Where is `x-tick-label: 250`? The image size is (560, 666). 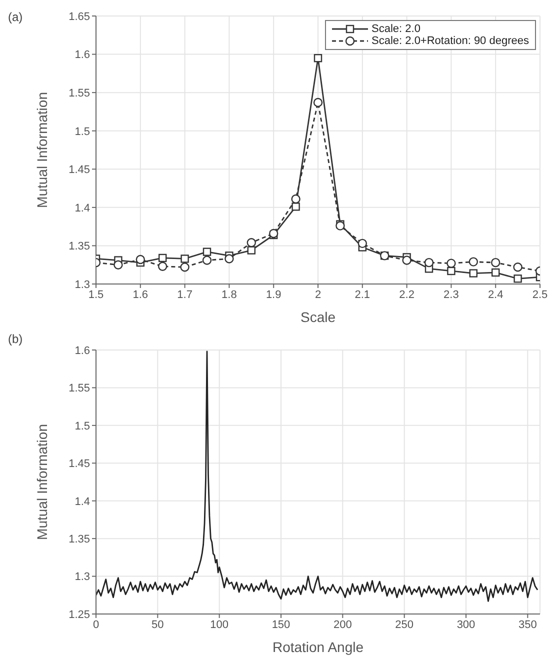 x-tick-label: 250 is located at coordinates (404, 624).